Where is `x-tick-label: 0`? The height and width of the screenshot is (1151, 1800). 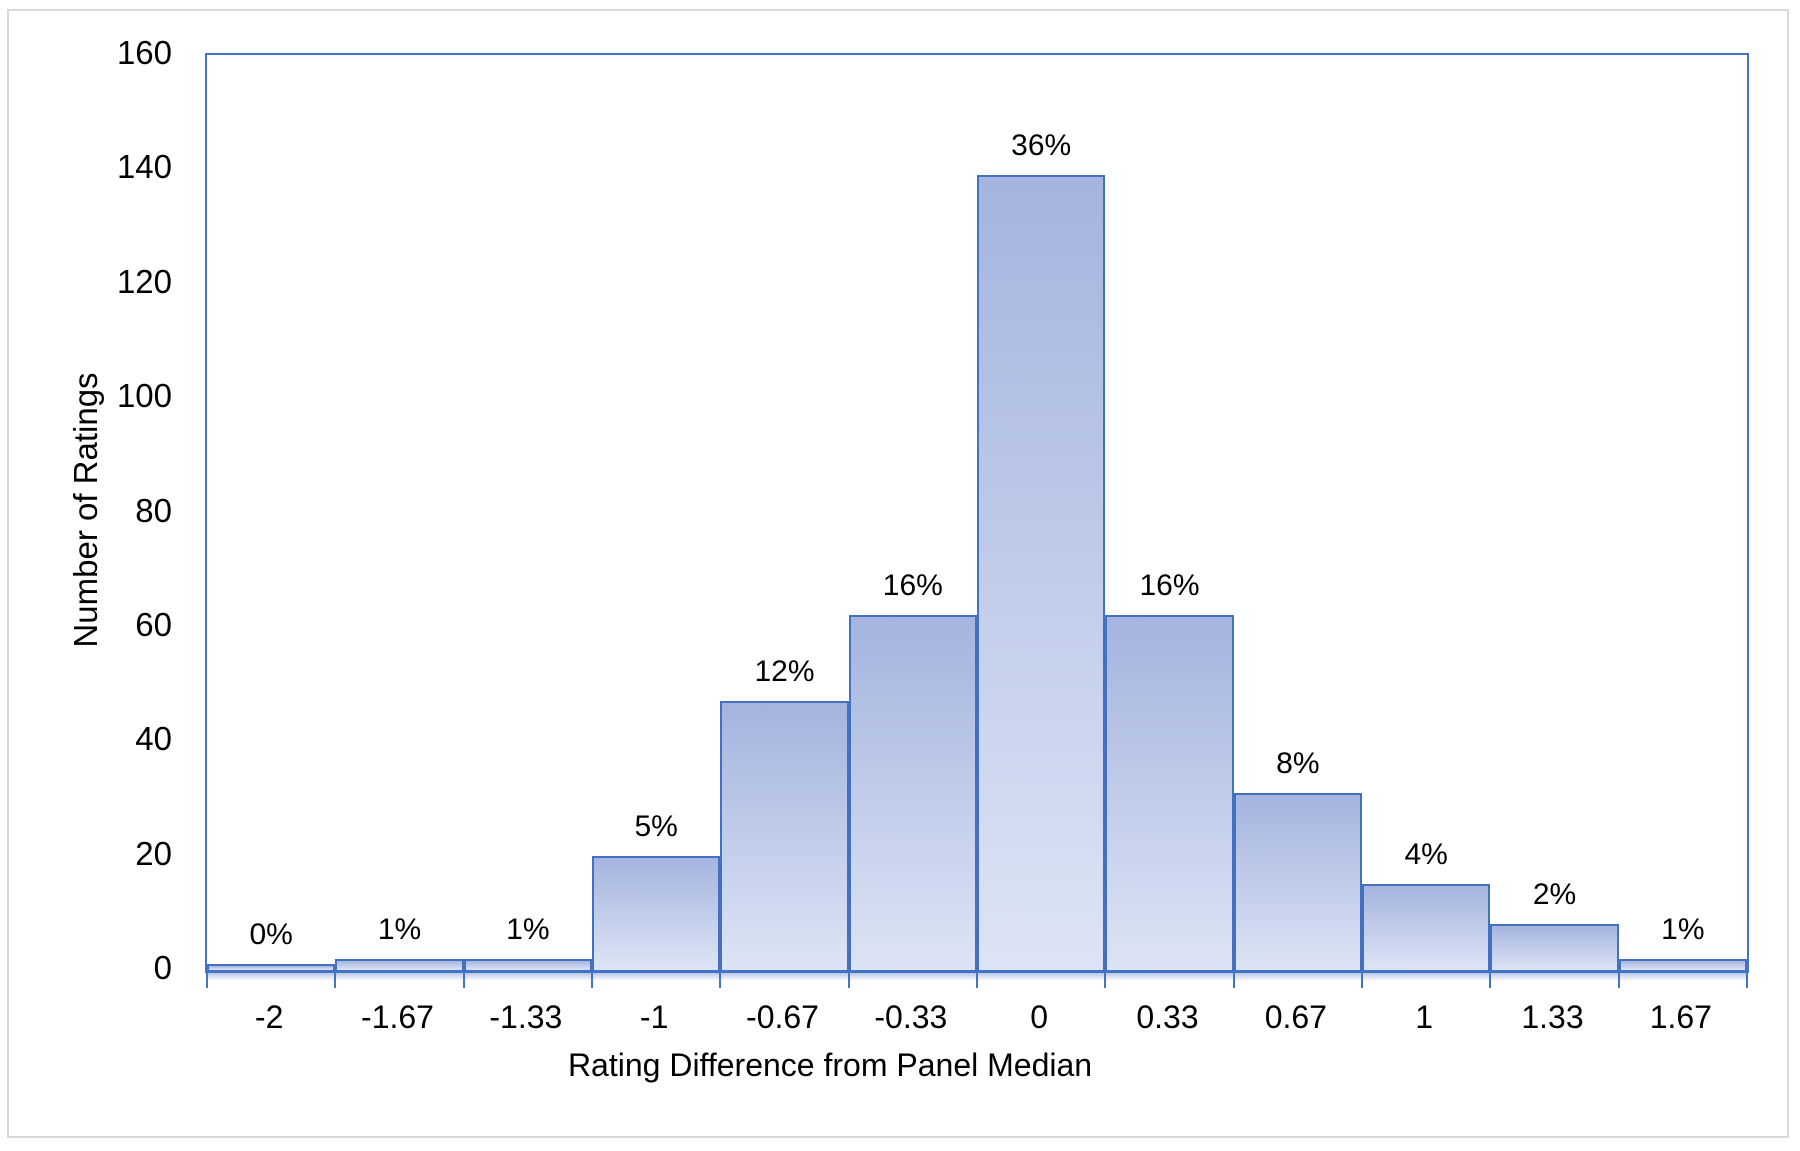
x-tick-label: 0 is located at coordinates (1039, 1017).